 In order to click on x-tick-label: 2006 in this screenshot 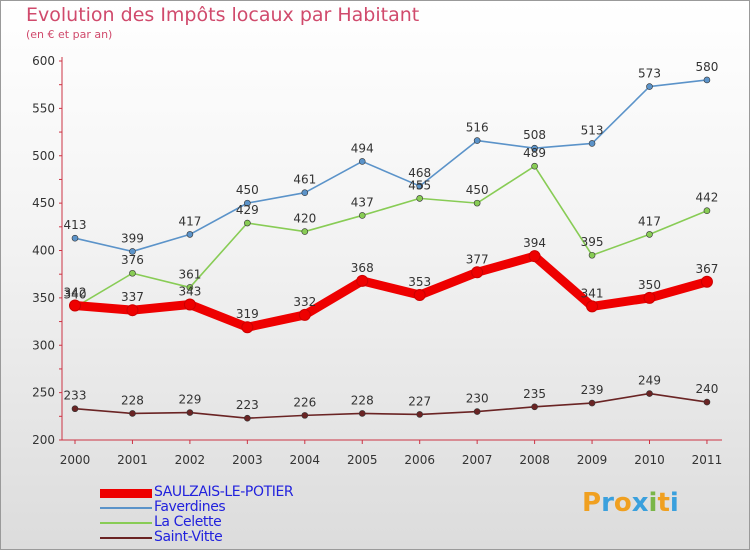, I will do `click(419, 460)`.